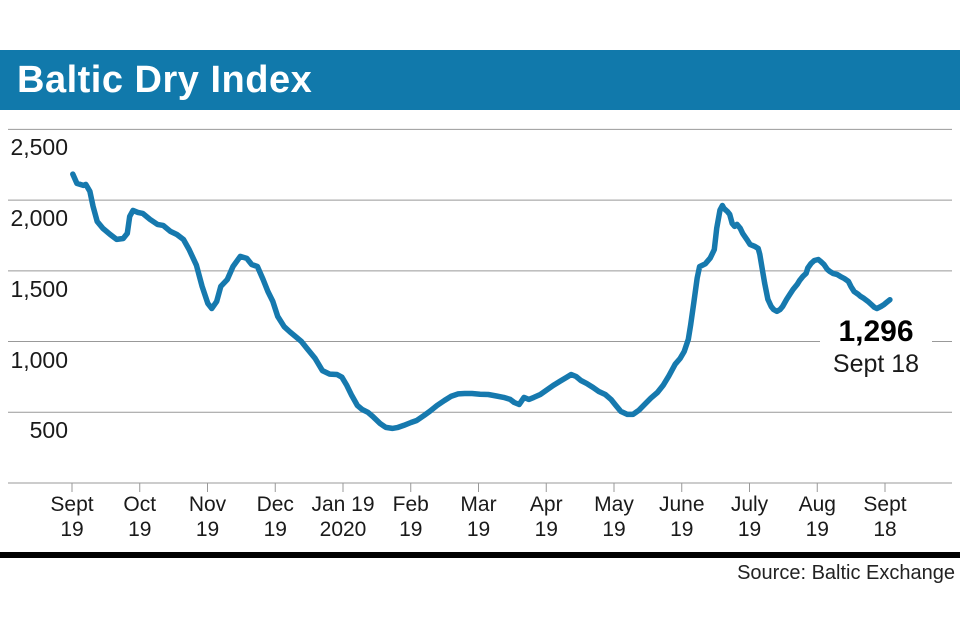 Image resolution: width=960 pixels, height=640 pixels. I want to click on x-axis-label: Jan 19 2020, so click(343, 517).